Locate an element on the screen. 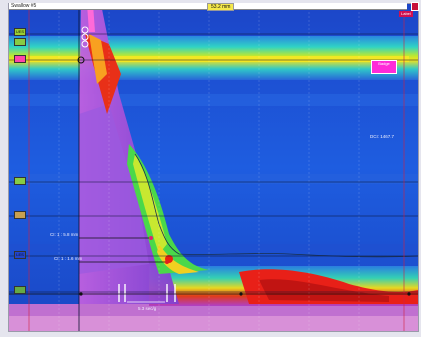 Image resolution: width=421 pixels, height=337 pixels. title-bar: Swallow #5 53.2 mm is located at coordinates (214, 6).